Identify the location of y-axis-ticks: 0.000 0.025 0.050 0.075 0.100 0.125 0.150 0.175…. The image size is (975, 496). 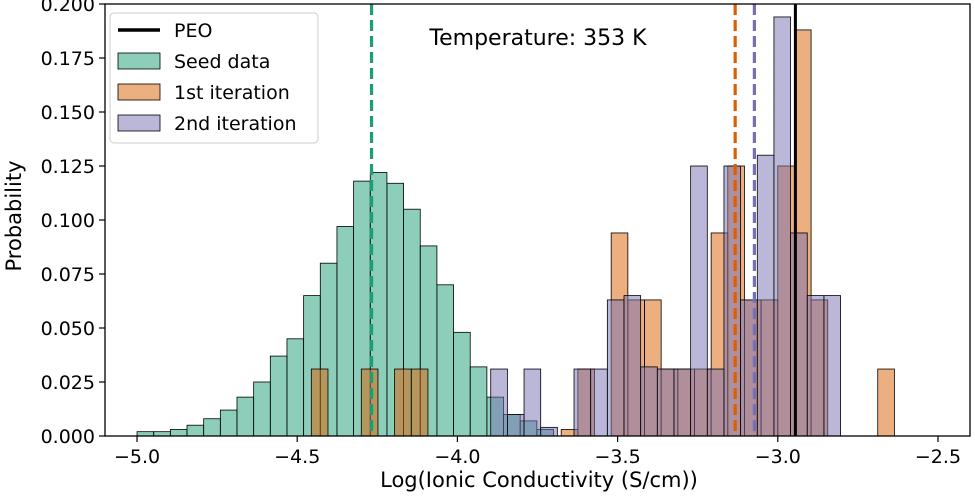
(73, 224).